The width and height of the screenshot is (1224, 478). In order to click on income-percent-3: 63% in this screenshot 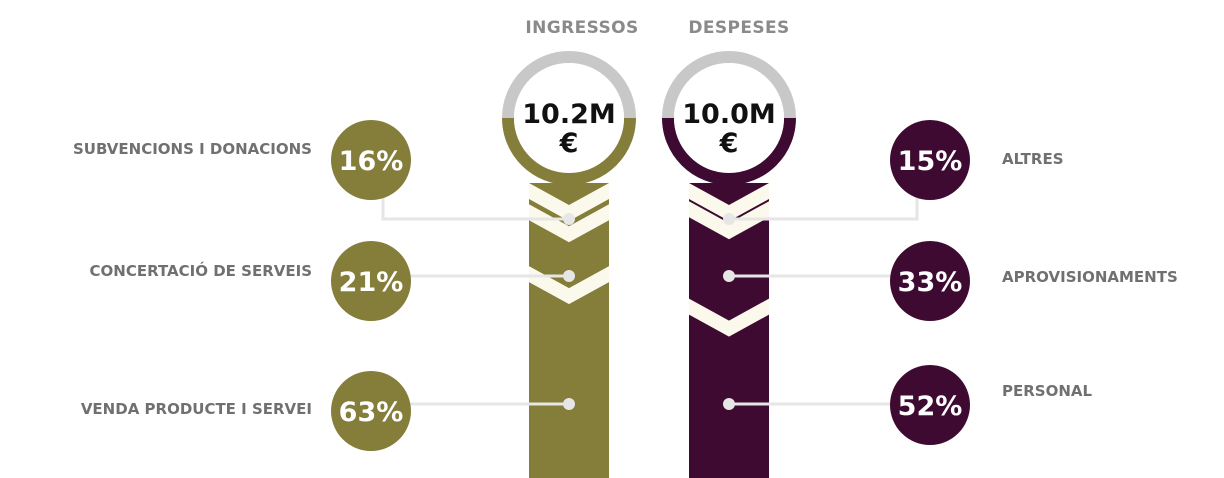, I will do `click(371, 412)`.